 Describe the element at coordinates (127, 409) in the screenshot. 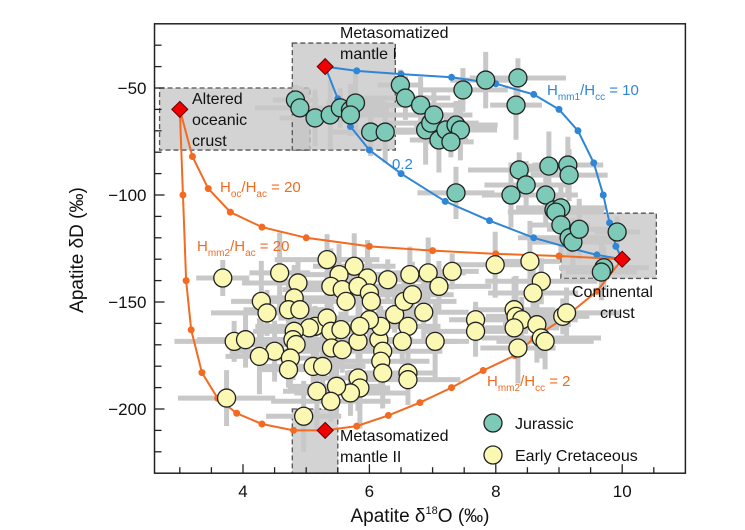

I see `y-tick-label: −200` at that location.